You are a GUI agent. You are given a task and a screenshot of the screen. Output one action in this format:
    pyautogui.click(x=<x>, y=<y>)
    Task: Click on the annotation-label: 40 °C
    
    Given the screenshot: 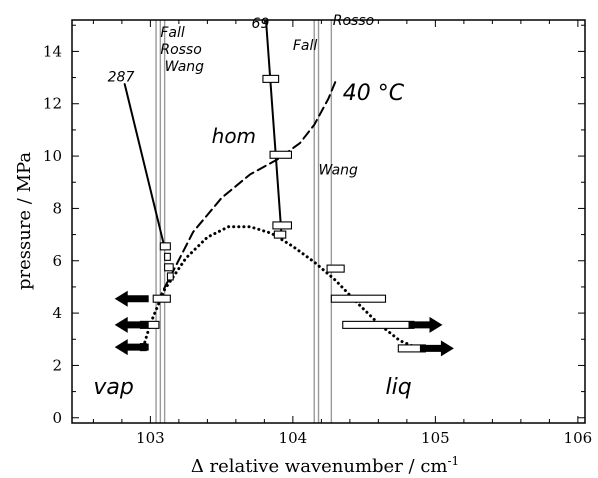 What is the action you would take?
    pyautogui.click(x=374, y=93)
    